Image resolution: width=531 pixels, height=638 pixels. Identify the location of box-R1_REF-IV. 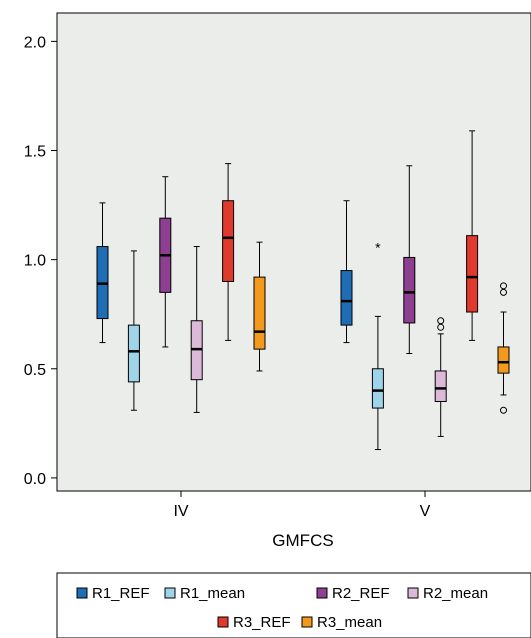
(102, 273).